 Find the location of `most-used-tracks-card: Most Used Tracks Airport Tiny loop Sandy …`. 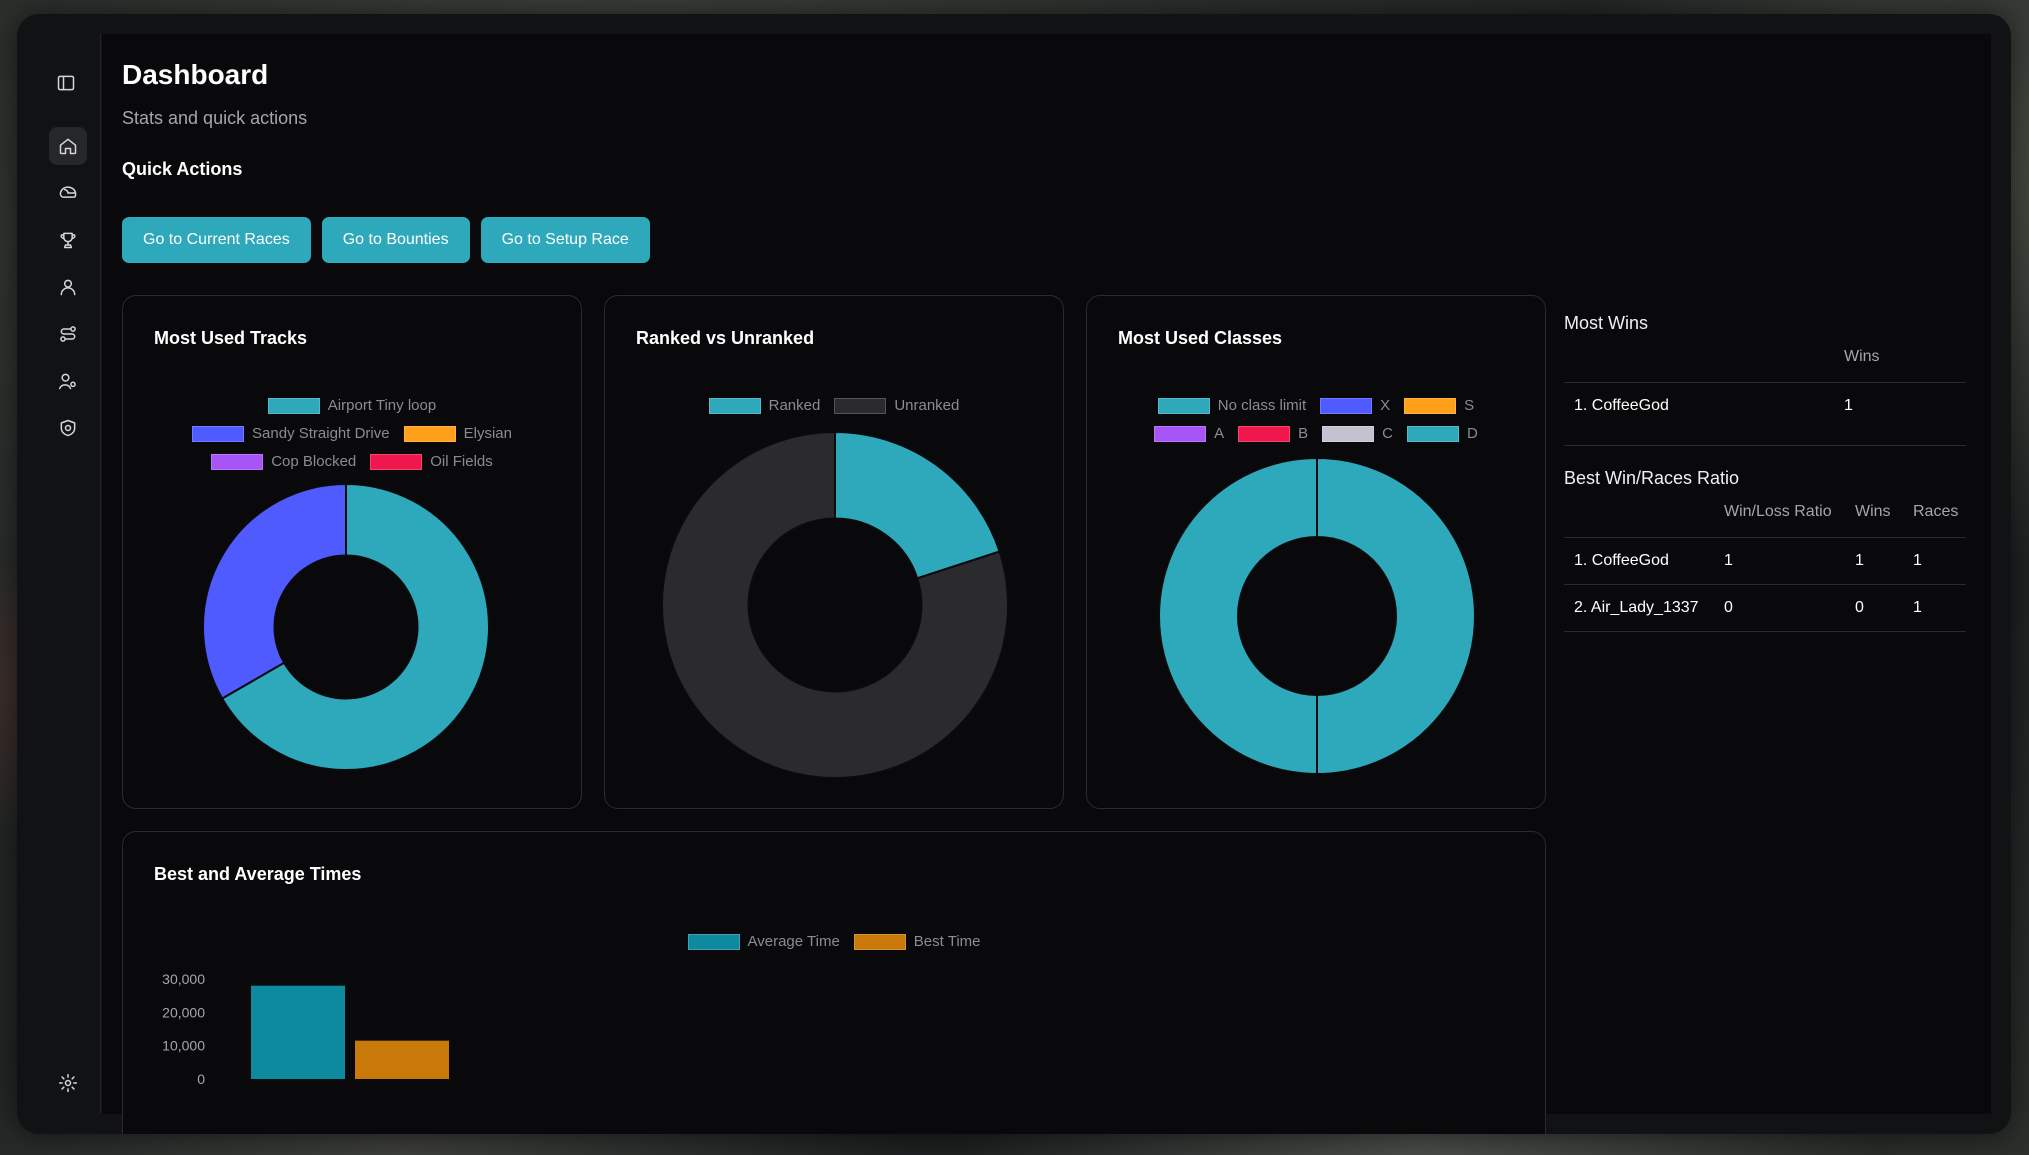

most-used-tracks-card: Most Used Tracks Airport Tiny loop Sandy … is located at coordinates (352, 552).